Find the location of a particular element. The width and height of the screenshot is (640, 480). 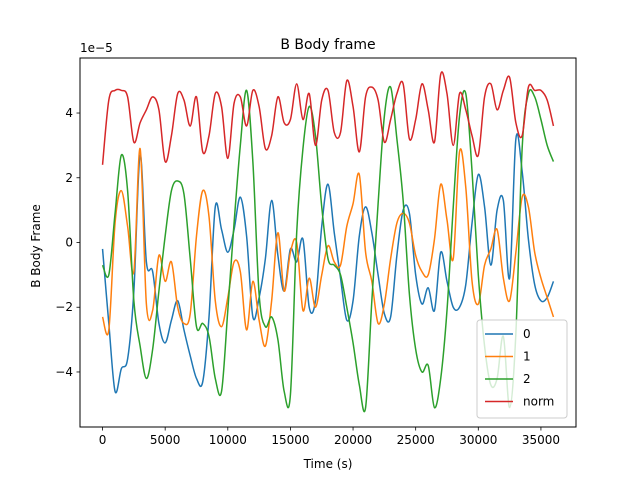

legend-box is located at coordinates (522, 369).